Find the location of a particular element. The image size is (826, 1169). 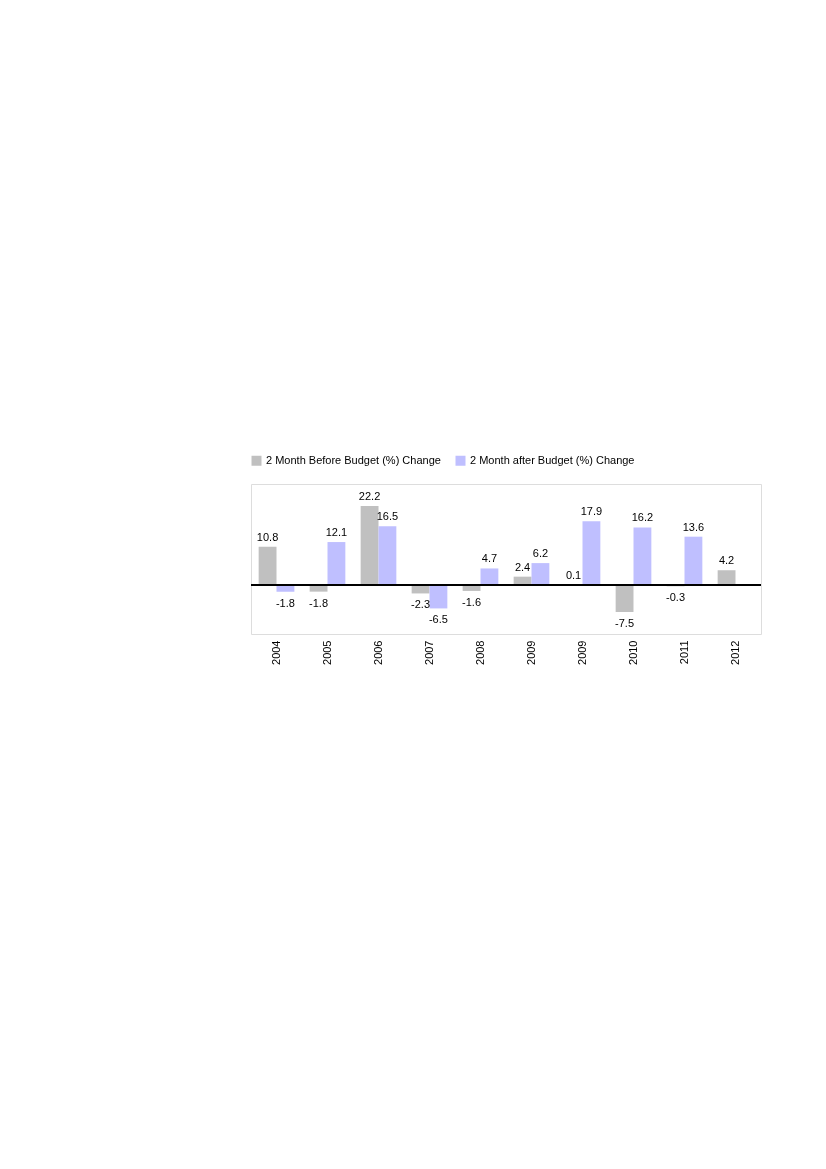

x-tick-label: 2005 is located at coordinates (326, 652).